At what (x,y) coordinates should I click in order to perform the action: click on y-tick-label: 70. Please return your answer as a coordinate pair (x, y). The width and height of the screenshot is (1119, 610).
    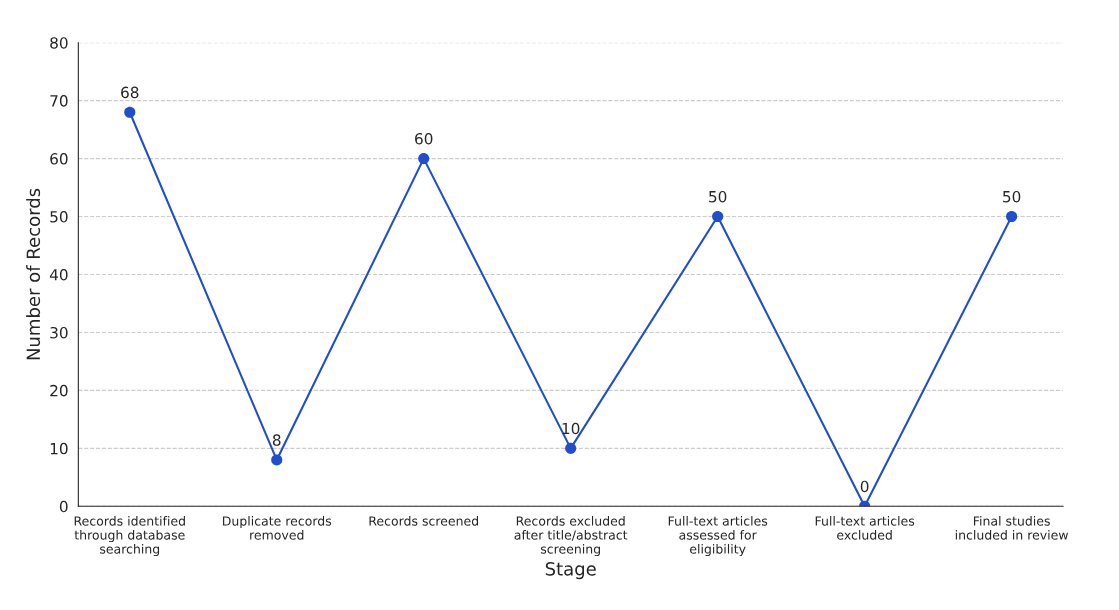
    Looking at the image, I should click on (59, 101).